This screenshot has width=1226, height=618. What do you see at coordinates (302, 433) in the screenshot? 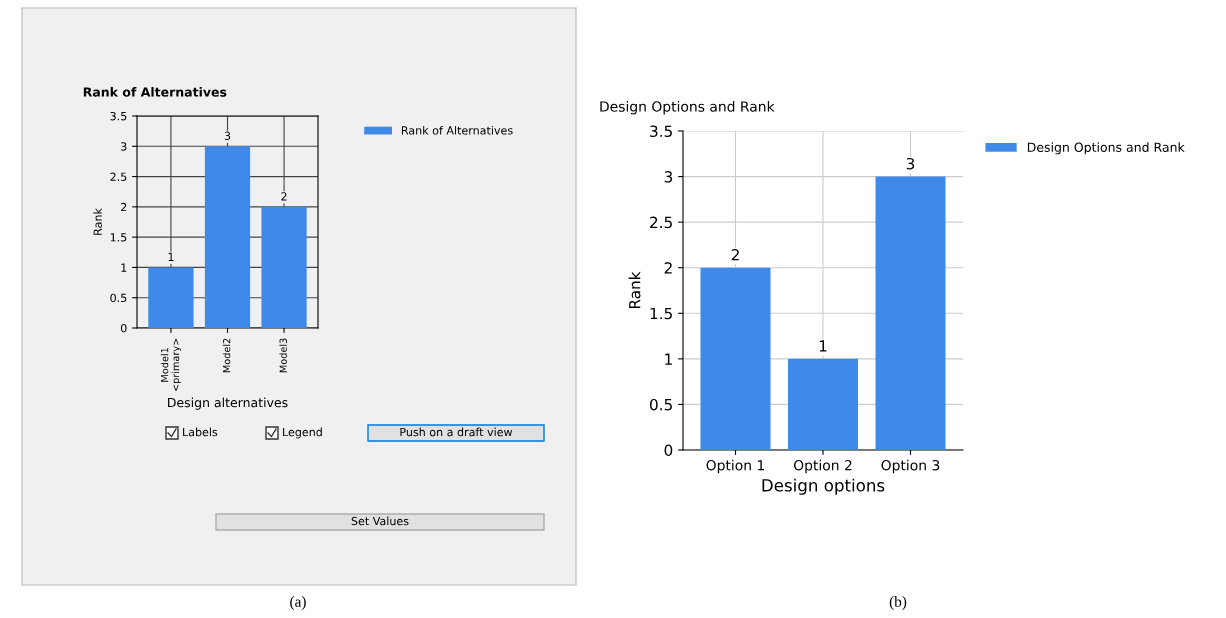
I see `text: Legend` at bounding box center [302, 433].